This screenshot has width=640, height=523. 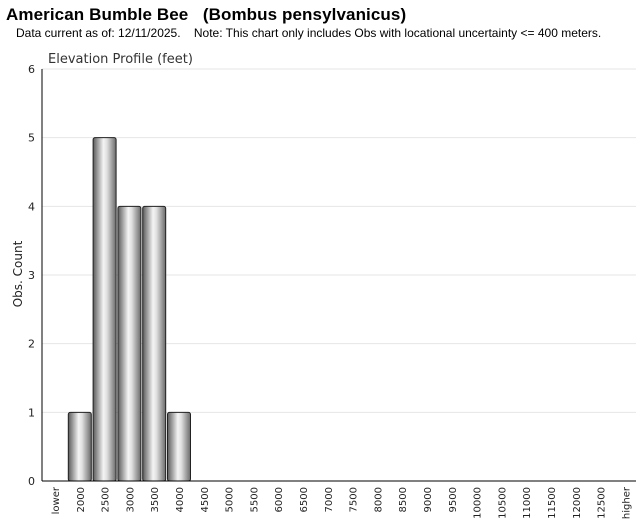 I want to click on x-tick-label: 3000, so click(x=130, y=499).